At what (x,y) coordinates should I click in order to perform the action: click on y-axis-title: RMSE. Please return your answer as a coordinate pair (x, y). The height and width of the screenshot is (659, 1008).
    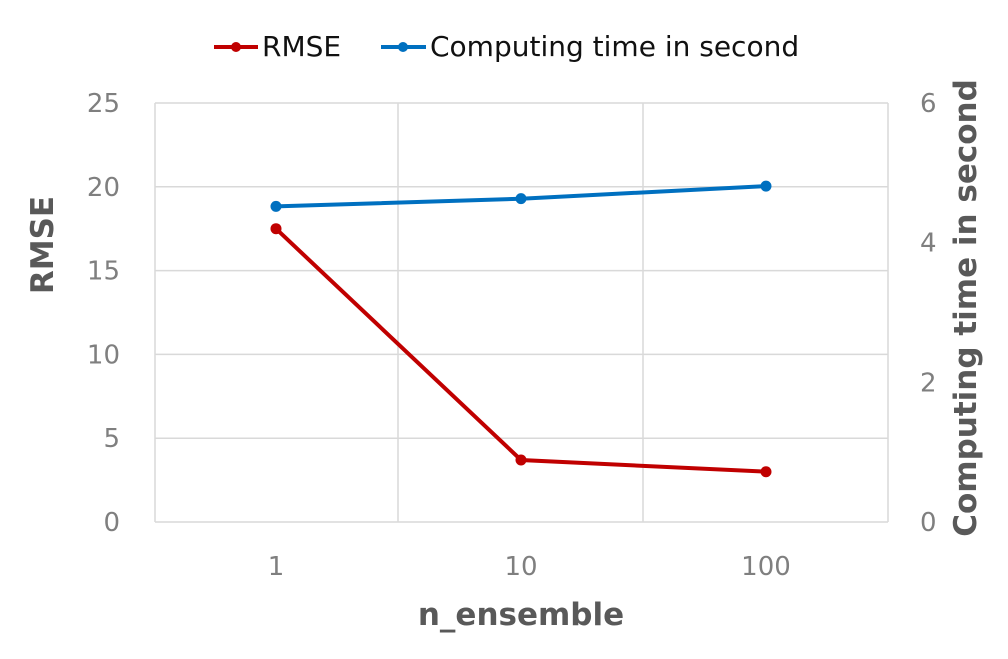
    Looking at the image, I should click on (43, 245).